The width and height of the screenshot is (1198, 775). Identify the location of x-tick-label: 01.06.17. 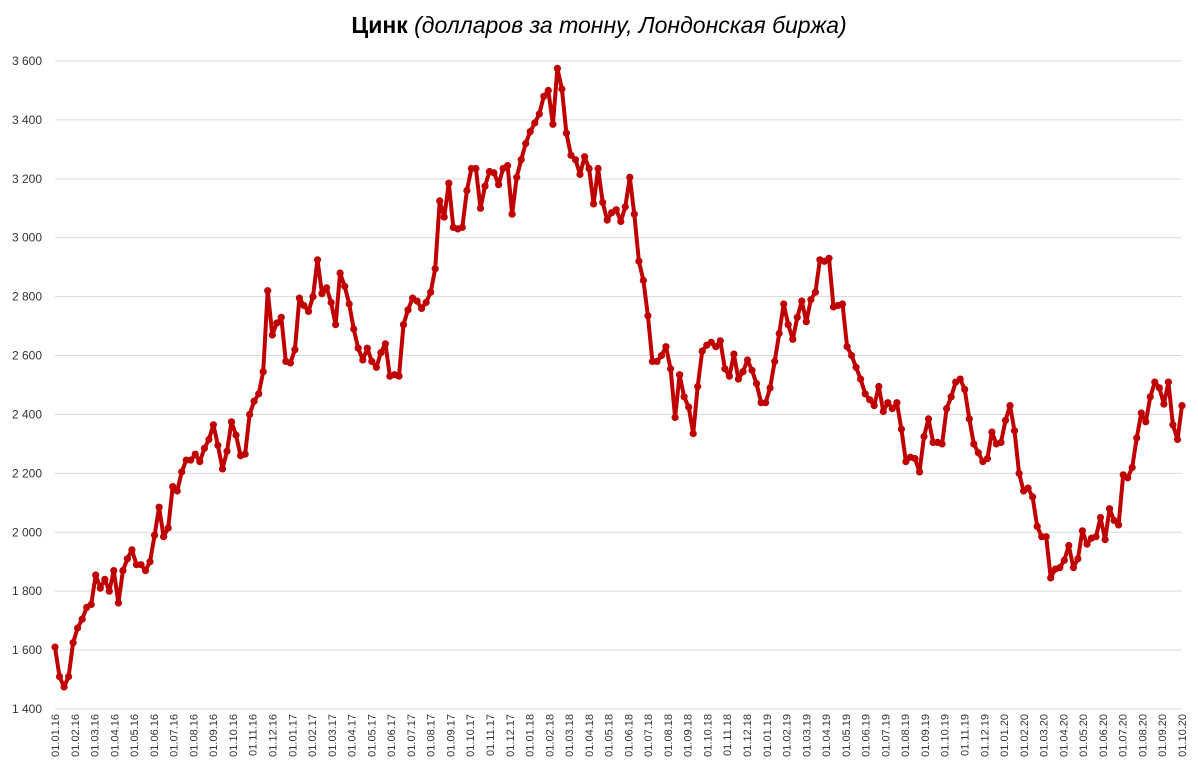
(392, 735).